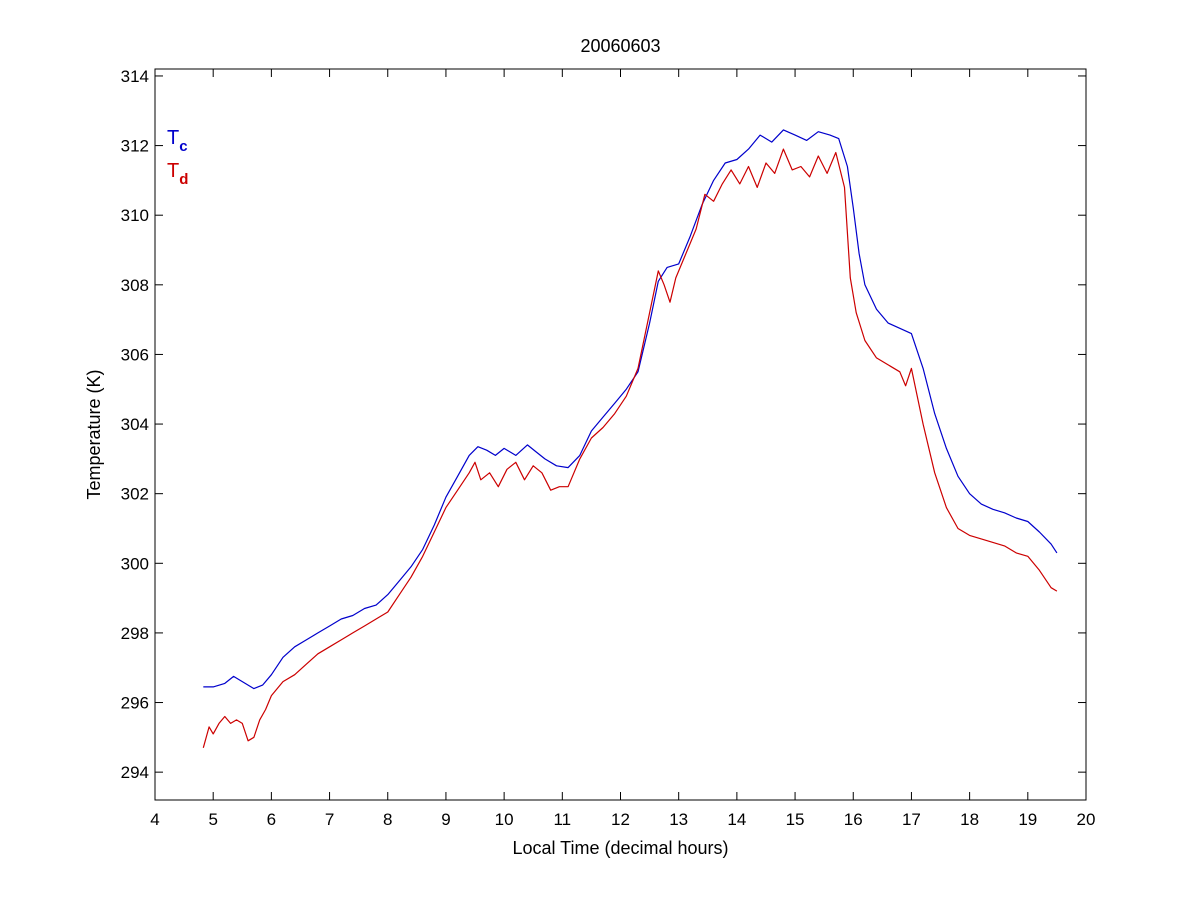 The height and width of the screenshot is (900, 1200). What do you see at coordinates (135, 285) in the screenshot?
I see `y-tick-label: 308` at bounding box center [135, 285].